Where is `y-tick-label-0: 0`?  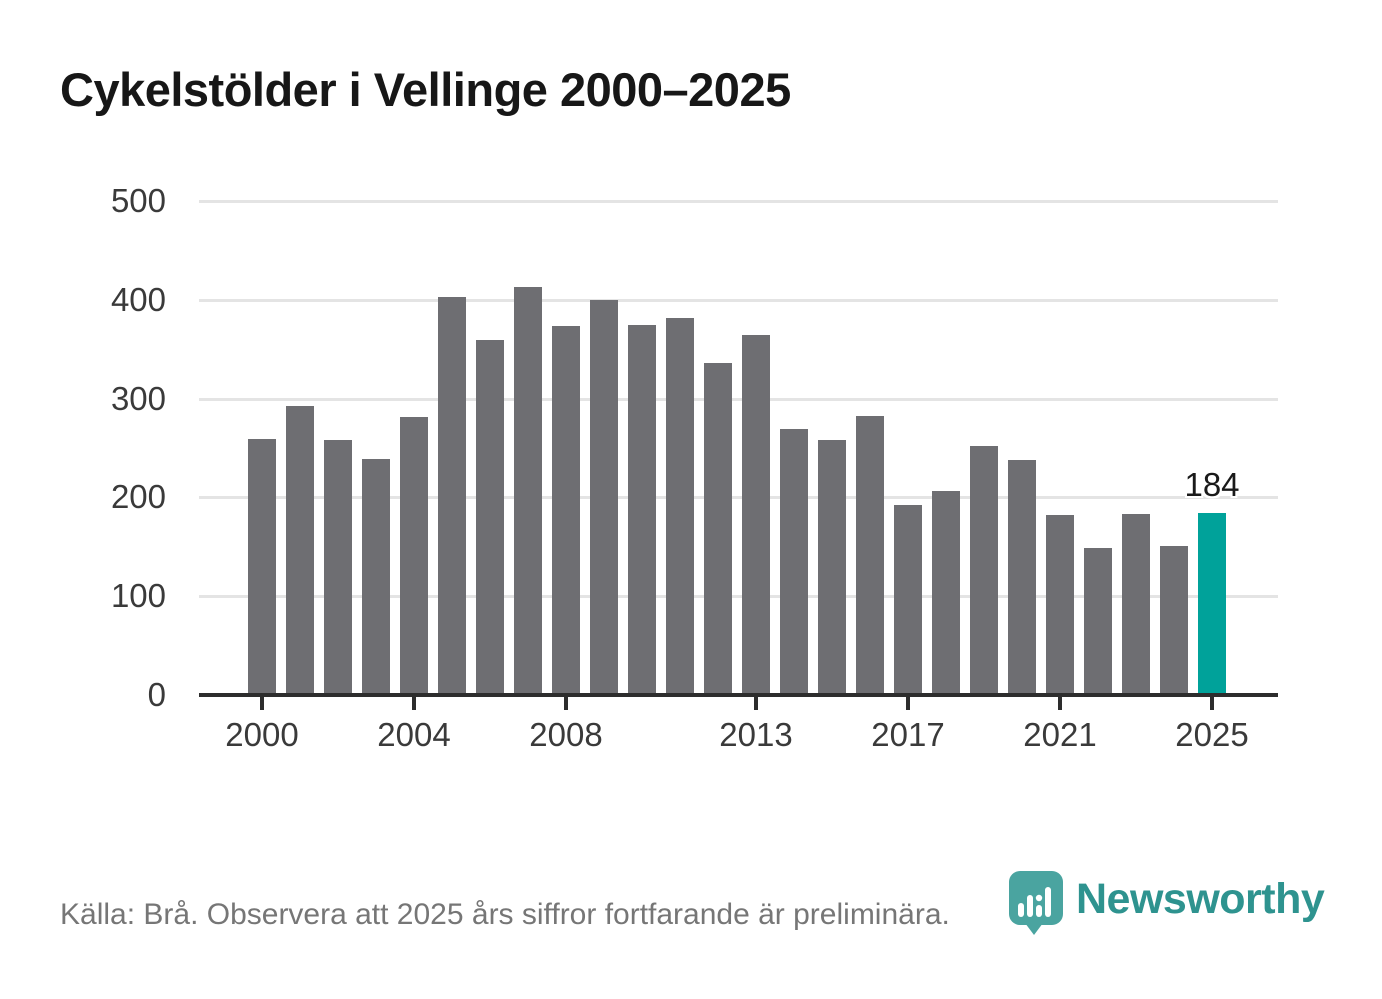
y-tick-label-0: 0 is located at coordinates (156, 694).